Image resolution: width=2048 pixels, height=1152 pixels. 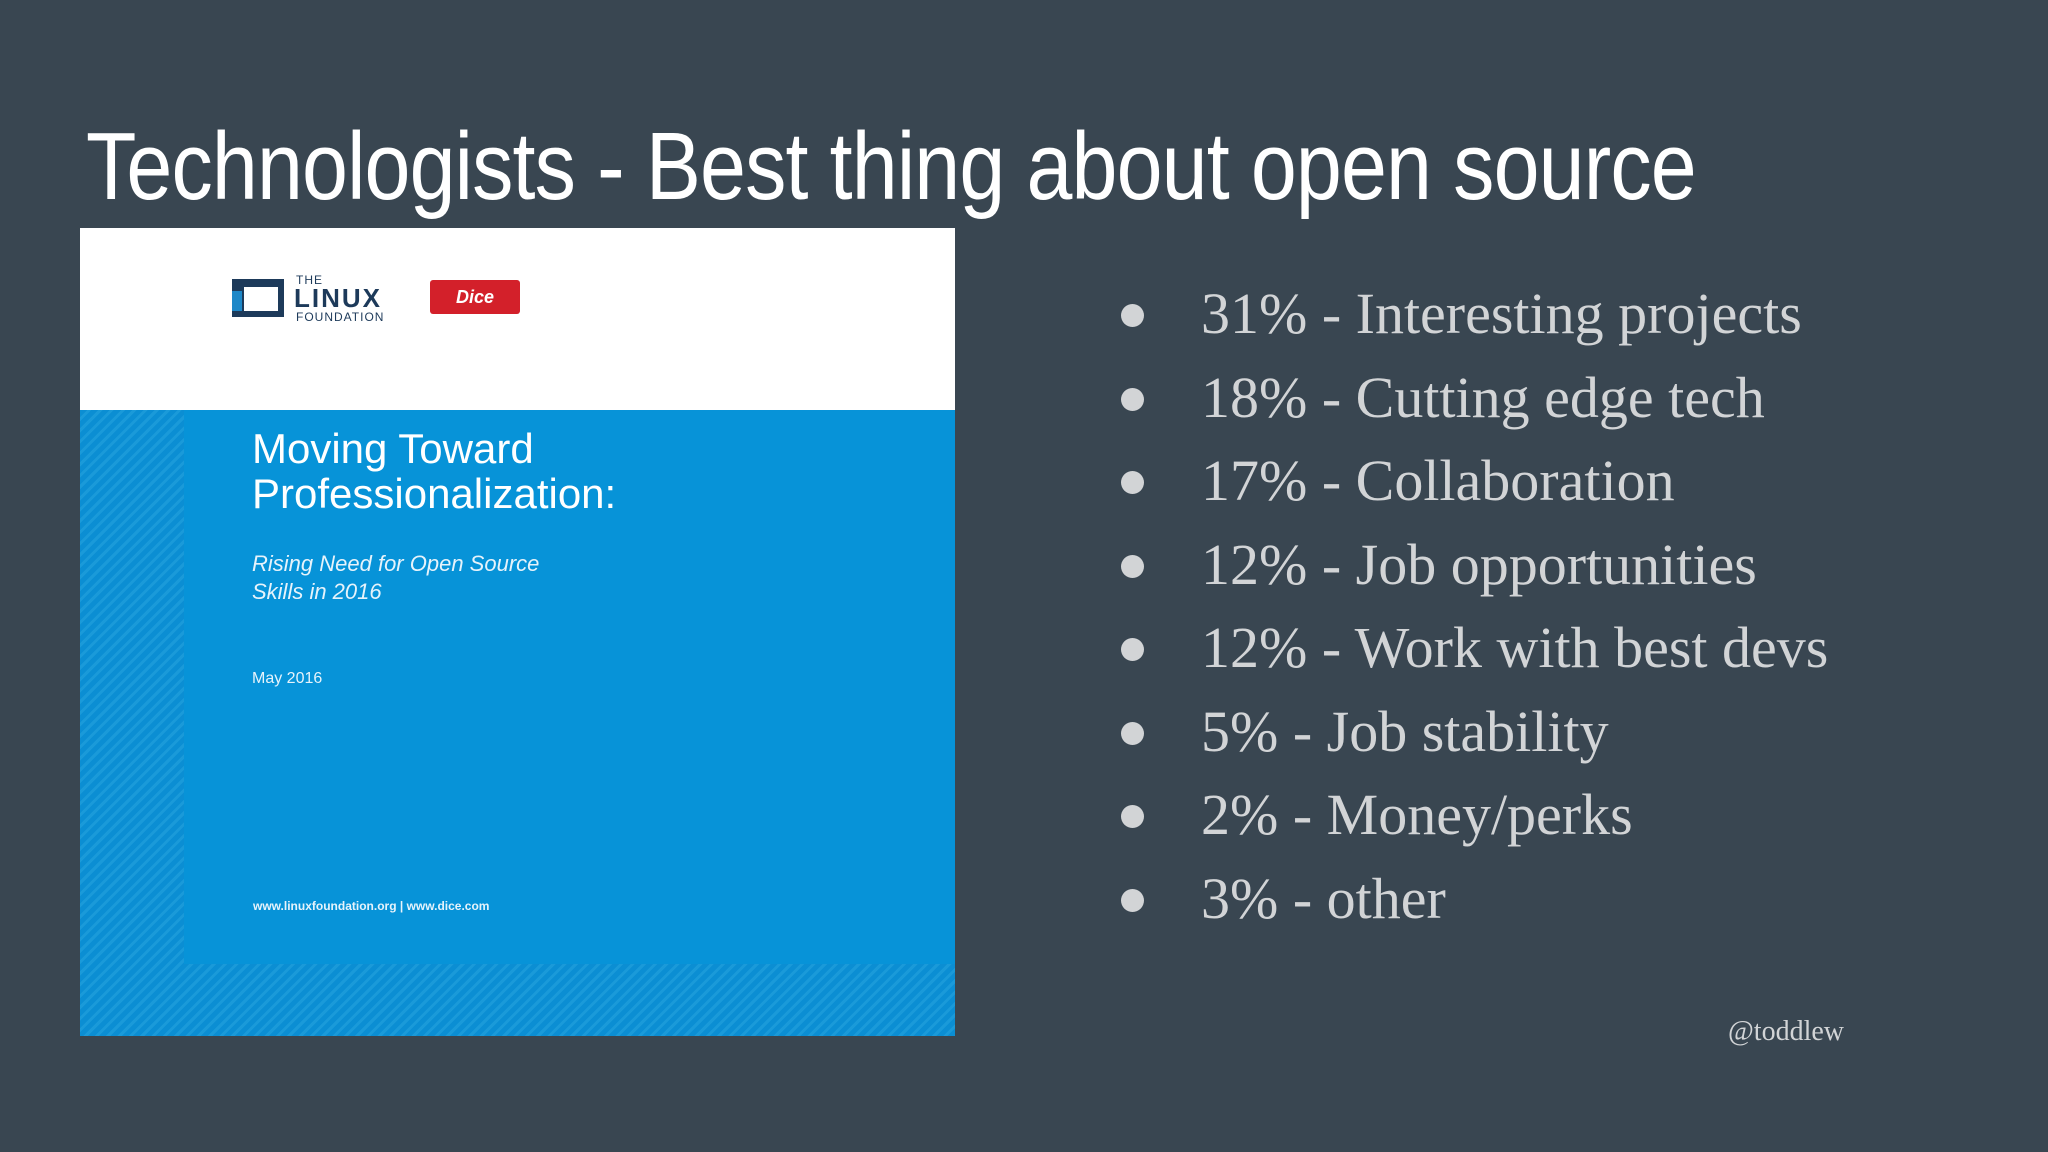 I want to click on stat-text: 5% - Job stability, so click(x=1405, y=731).